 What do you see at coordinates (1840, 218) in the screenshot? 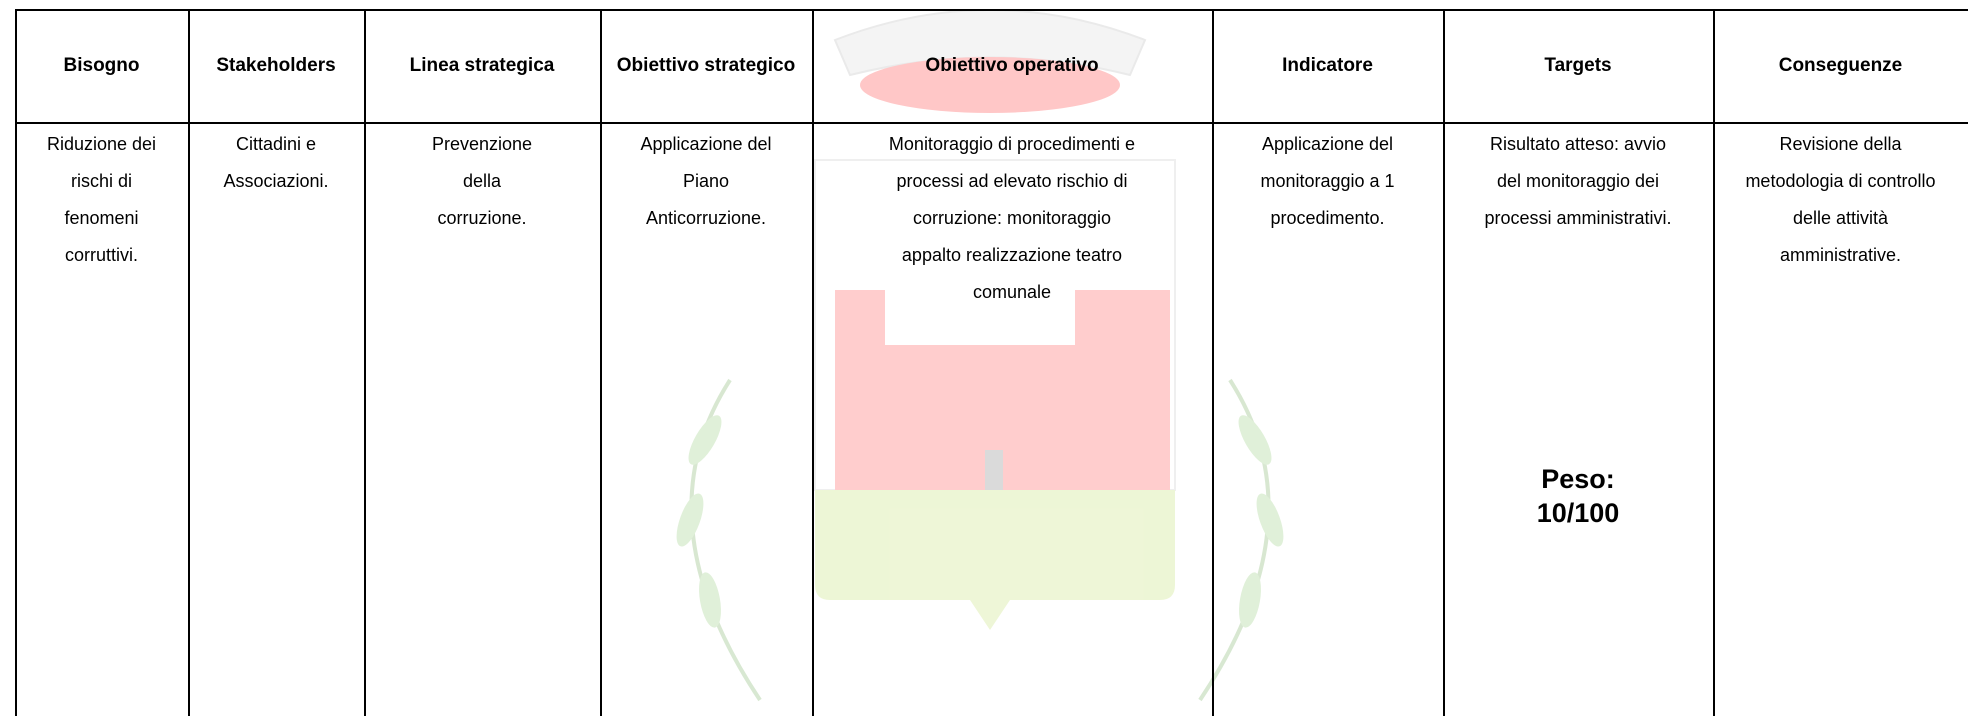
I see `cell-text: delle attività` at bounding box center [1840, 218].